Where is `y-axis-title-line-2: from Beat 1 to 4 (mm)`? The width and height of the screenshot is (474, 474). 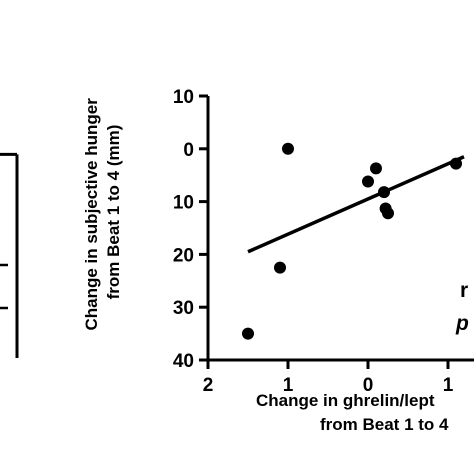 y-axis-title-line-2: from Beat 1 to 4 (mm) is located at coordinates (113, 212).